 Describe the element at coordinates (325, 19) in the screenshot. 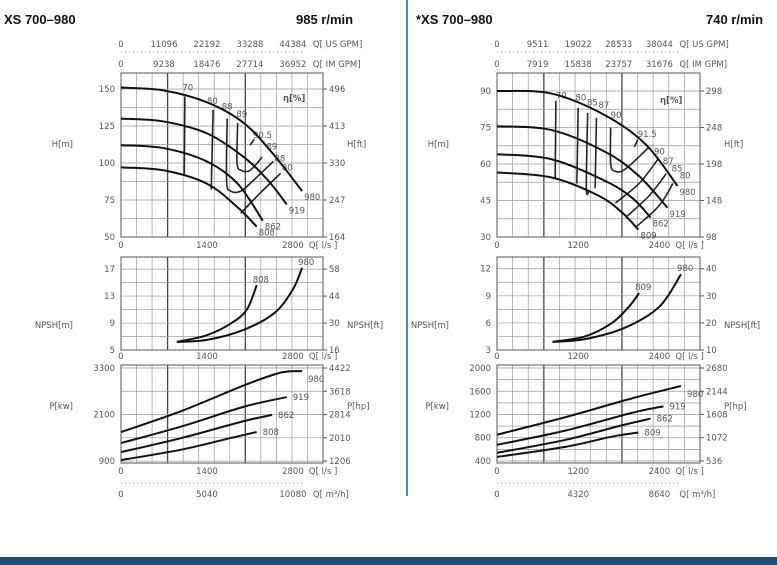

I see `speed-label-left: 985 r/min` at that location.